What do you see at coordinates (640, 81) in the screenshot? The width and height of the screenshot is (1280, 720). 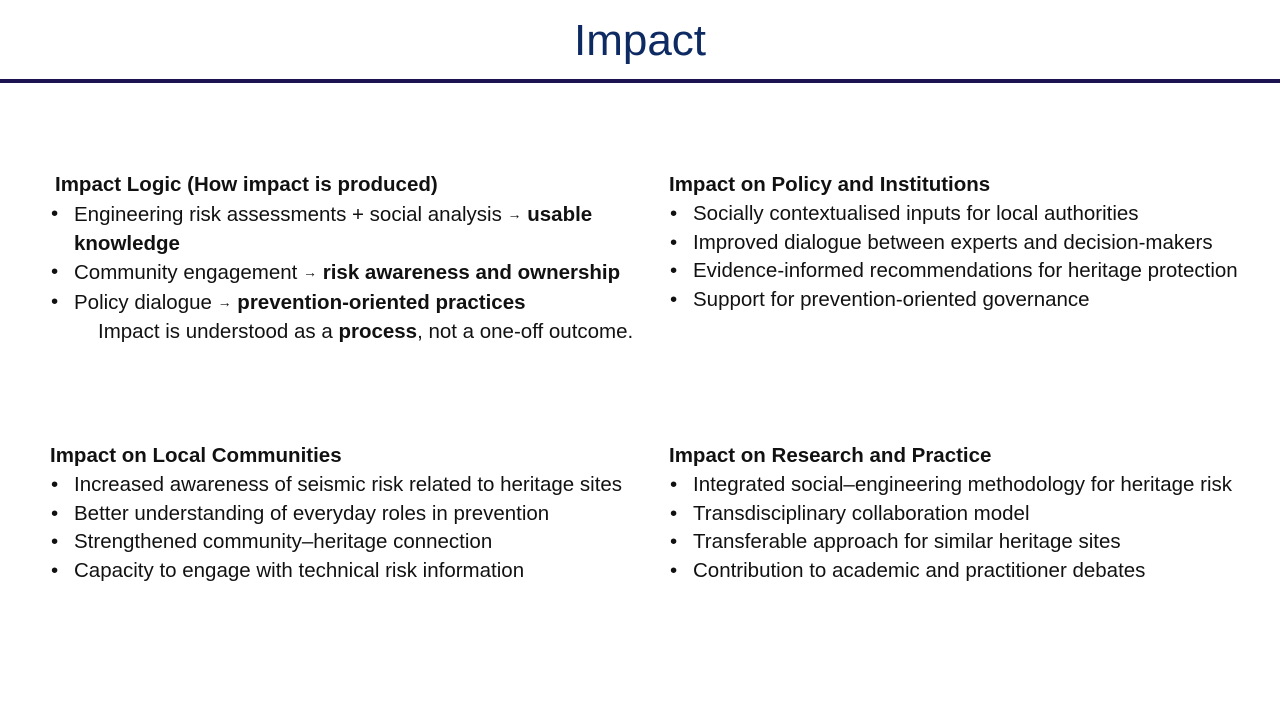 I see `title-divider` at bounding box center [640, 81].